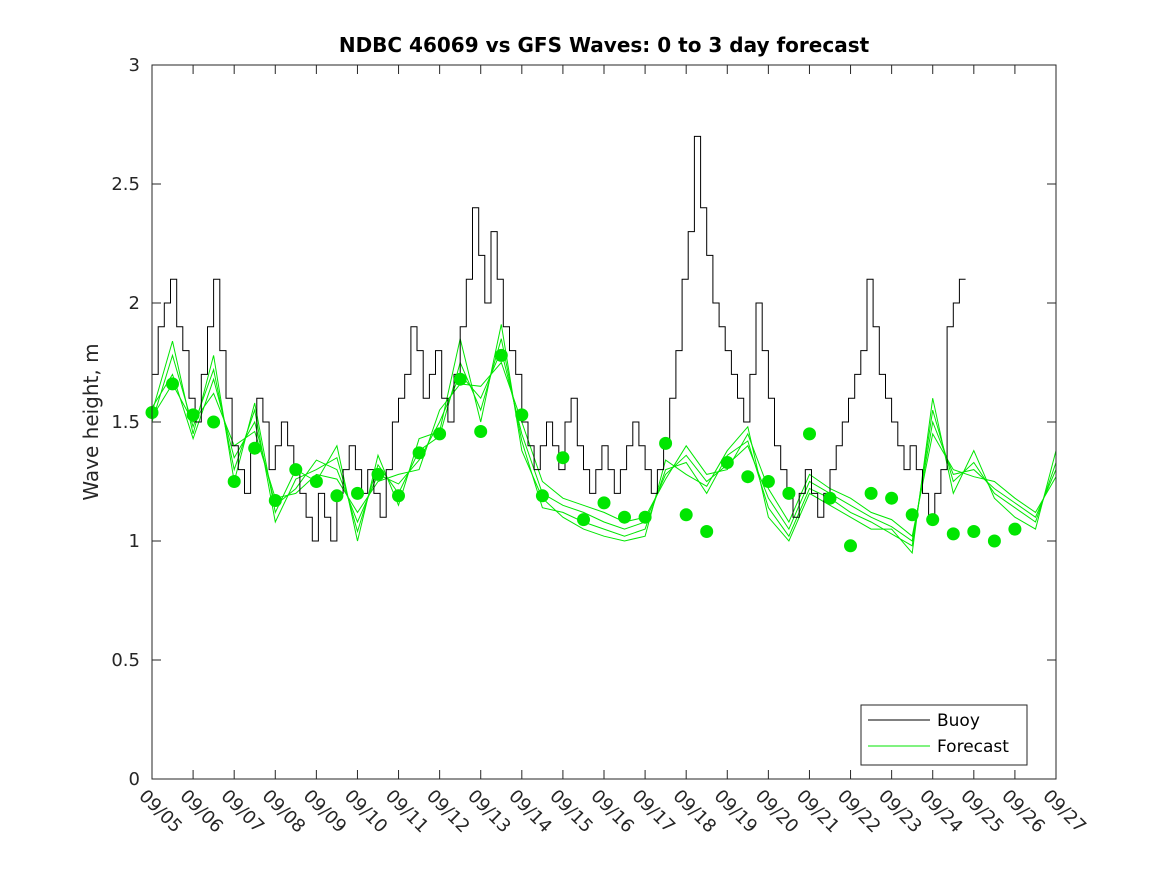 The height and width of the screenshot is (875, 1167). Describe the element at coordinates (125, 184) in the screenshot. I see `y-tick-label: 2.5` at that location.